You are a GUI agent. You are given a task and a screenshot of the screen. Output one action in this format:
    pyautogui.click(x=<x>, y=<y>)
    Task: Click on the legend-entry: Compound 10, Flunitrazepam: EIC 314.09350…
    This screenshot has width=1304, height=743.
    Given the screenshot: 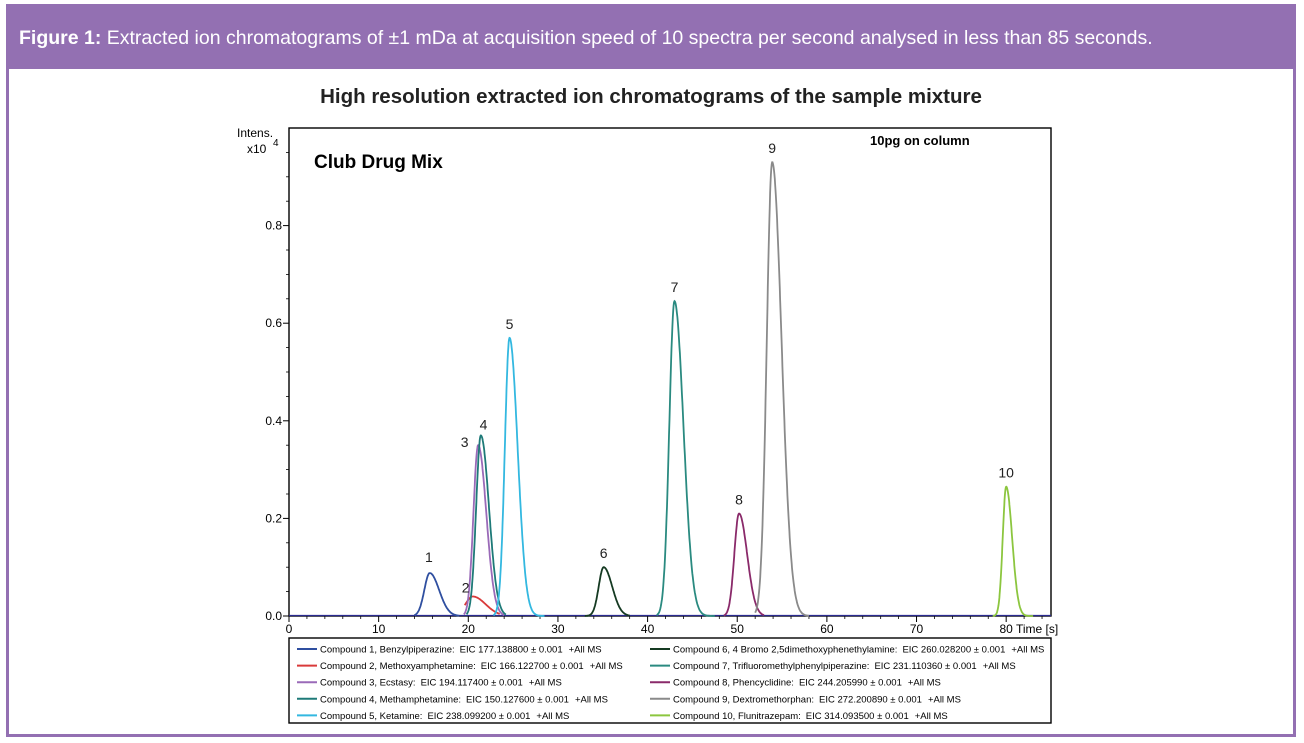 What is the action you would take?
    pyautogui.click(x=810, y=716)
    